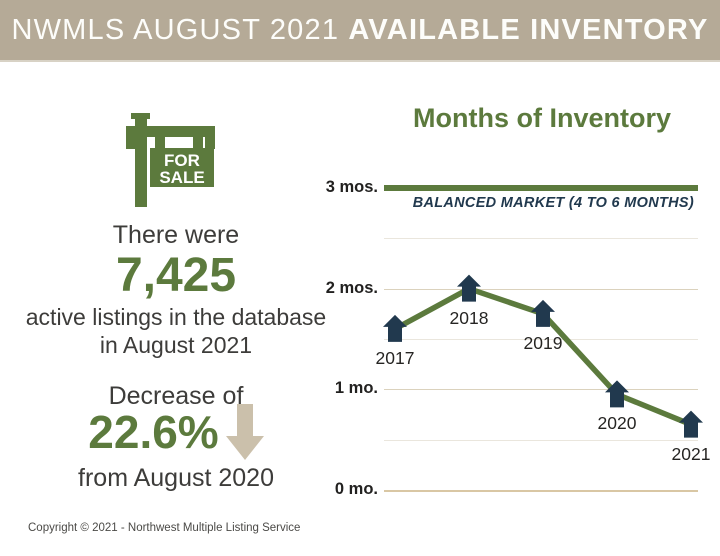  Describe the element at coordinates (356, 388) in the screenshot. I see `y-axis-tick-label: 1 mo.` at that location.